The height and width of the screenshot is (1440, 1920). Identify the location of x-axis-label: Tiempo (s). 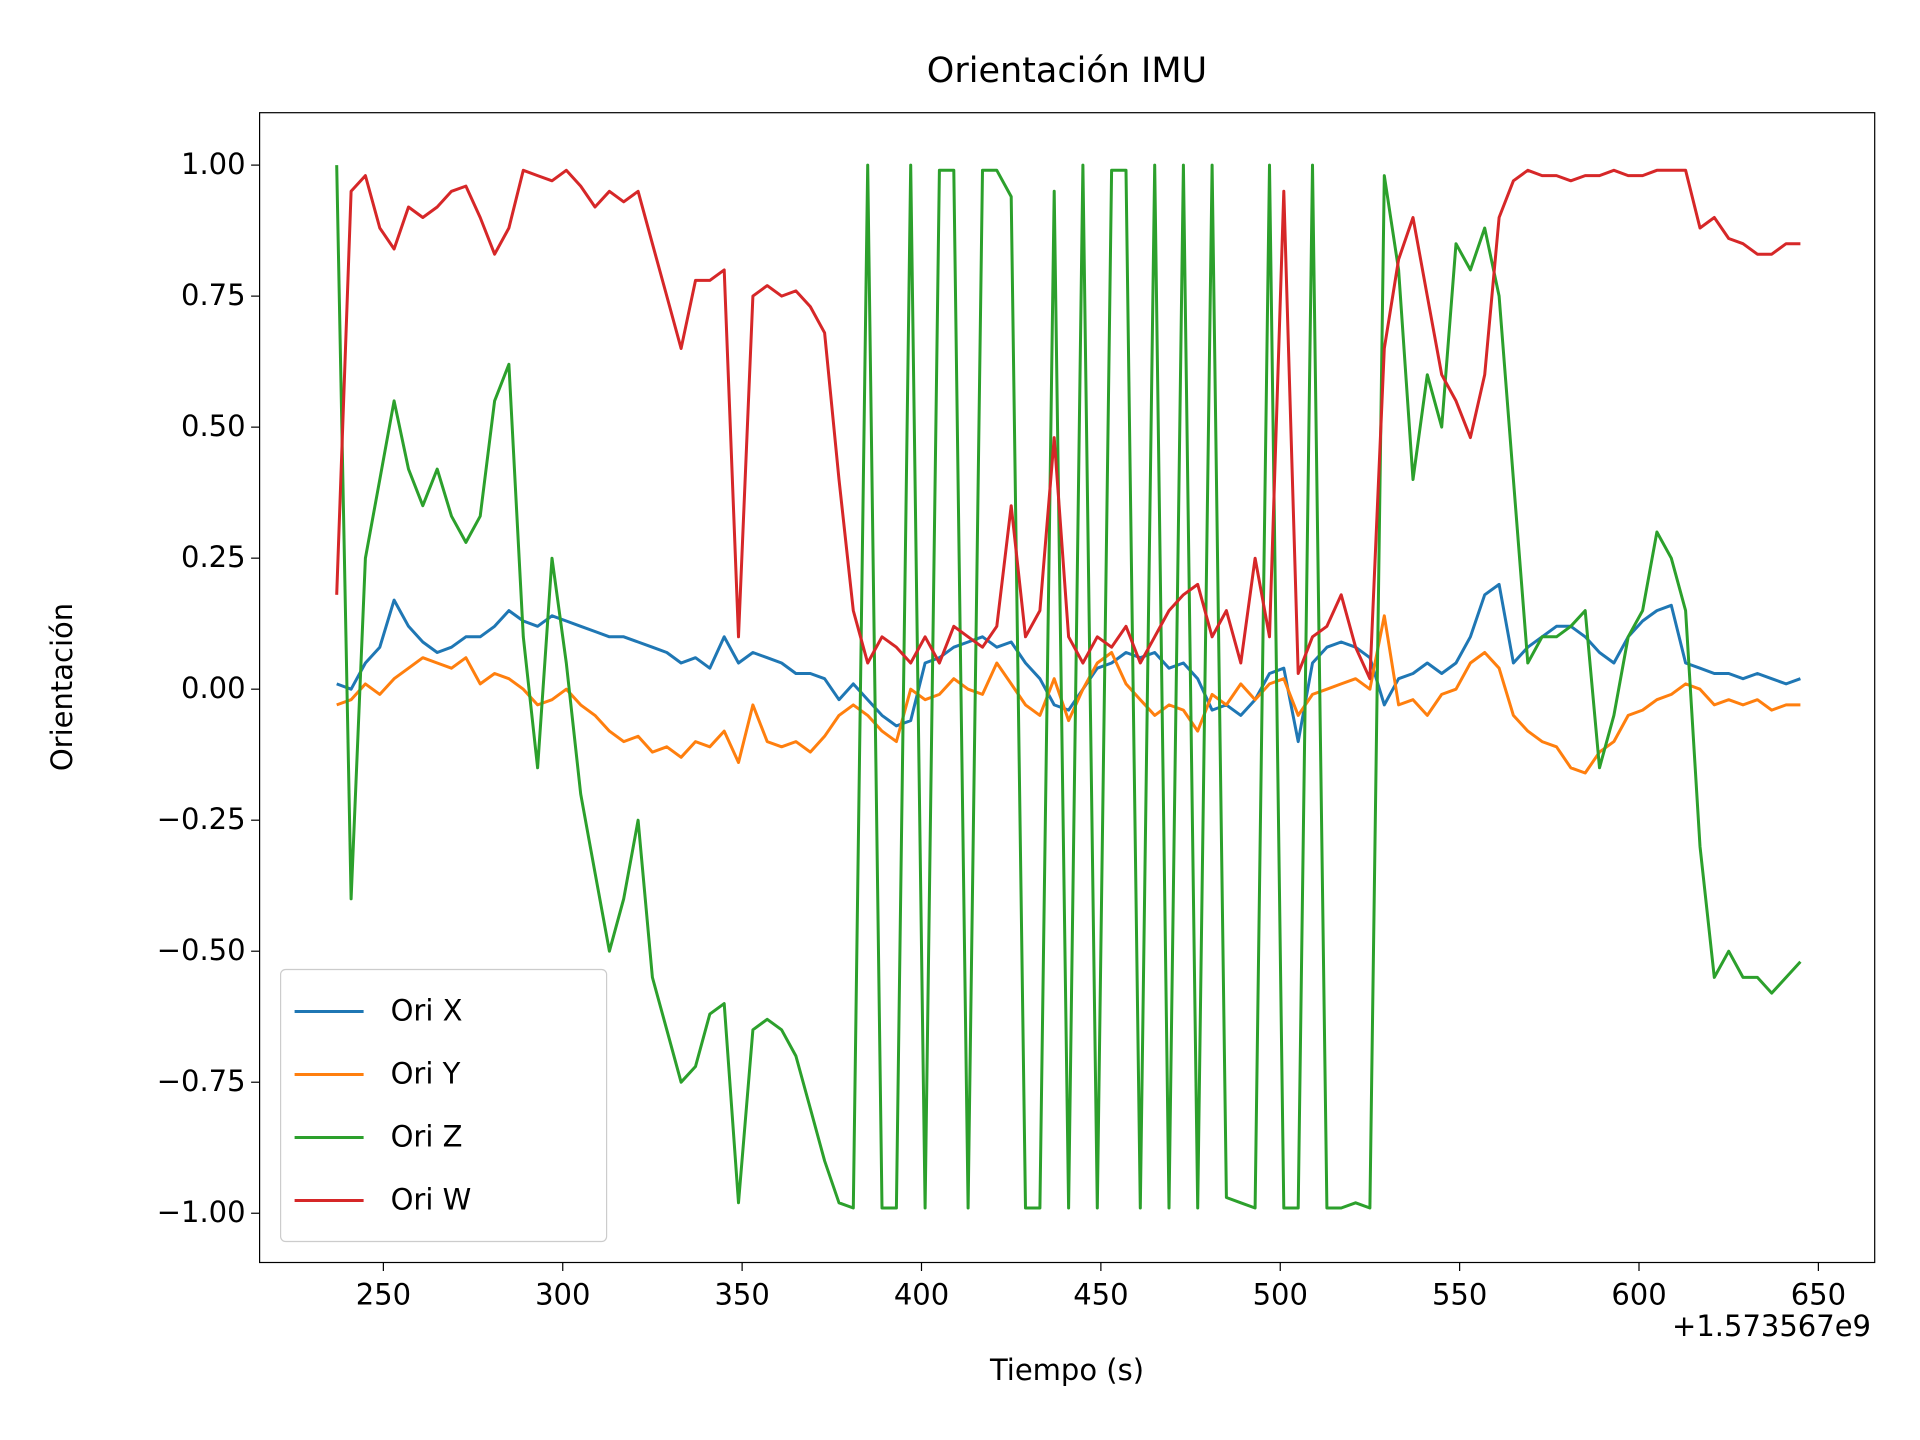
(1066, 1370).